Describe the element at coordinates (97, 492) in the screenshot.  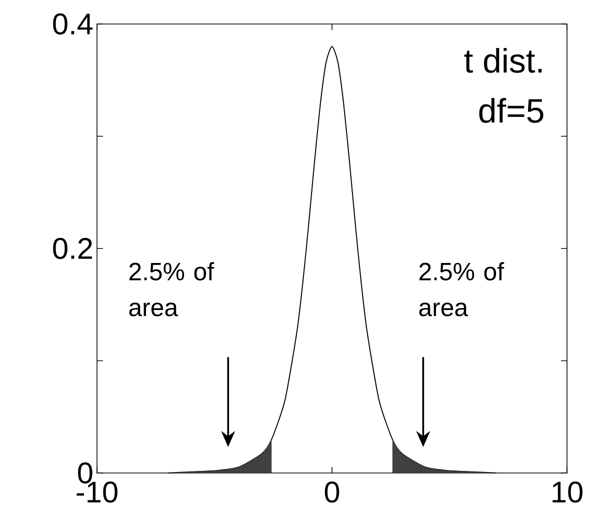
I see `x-tick-label: -10` at that location.